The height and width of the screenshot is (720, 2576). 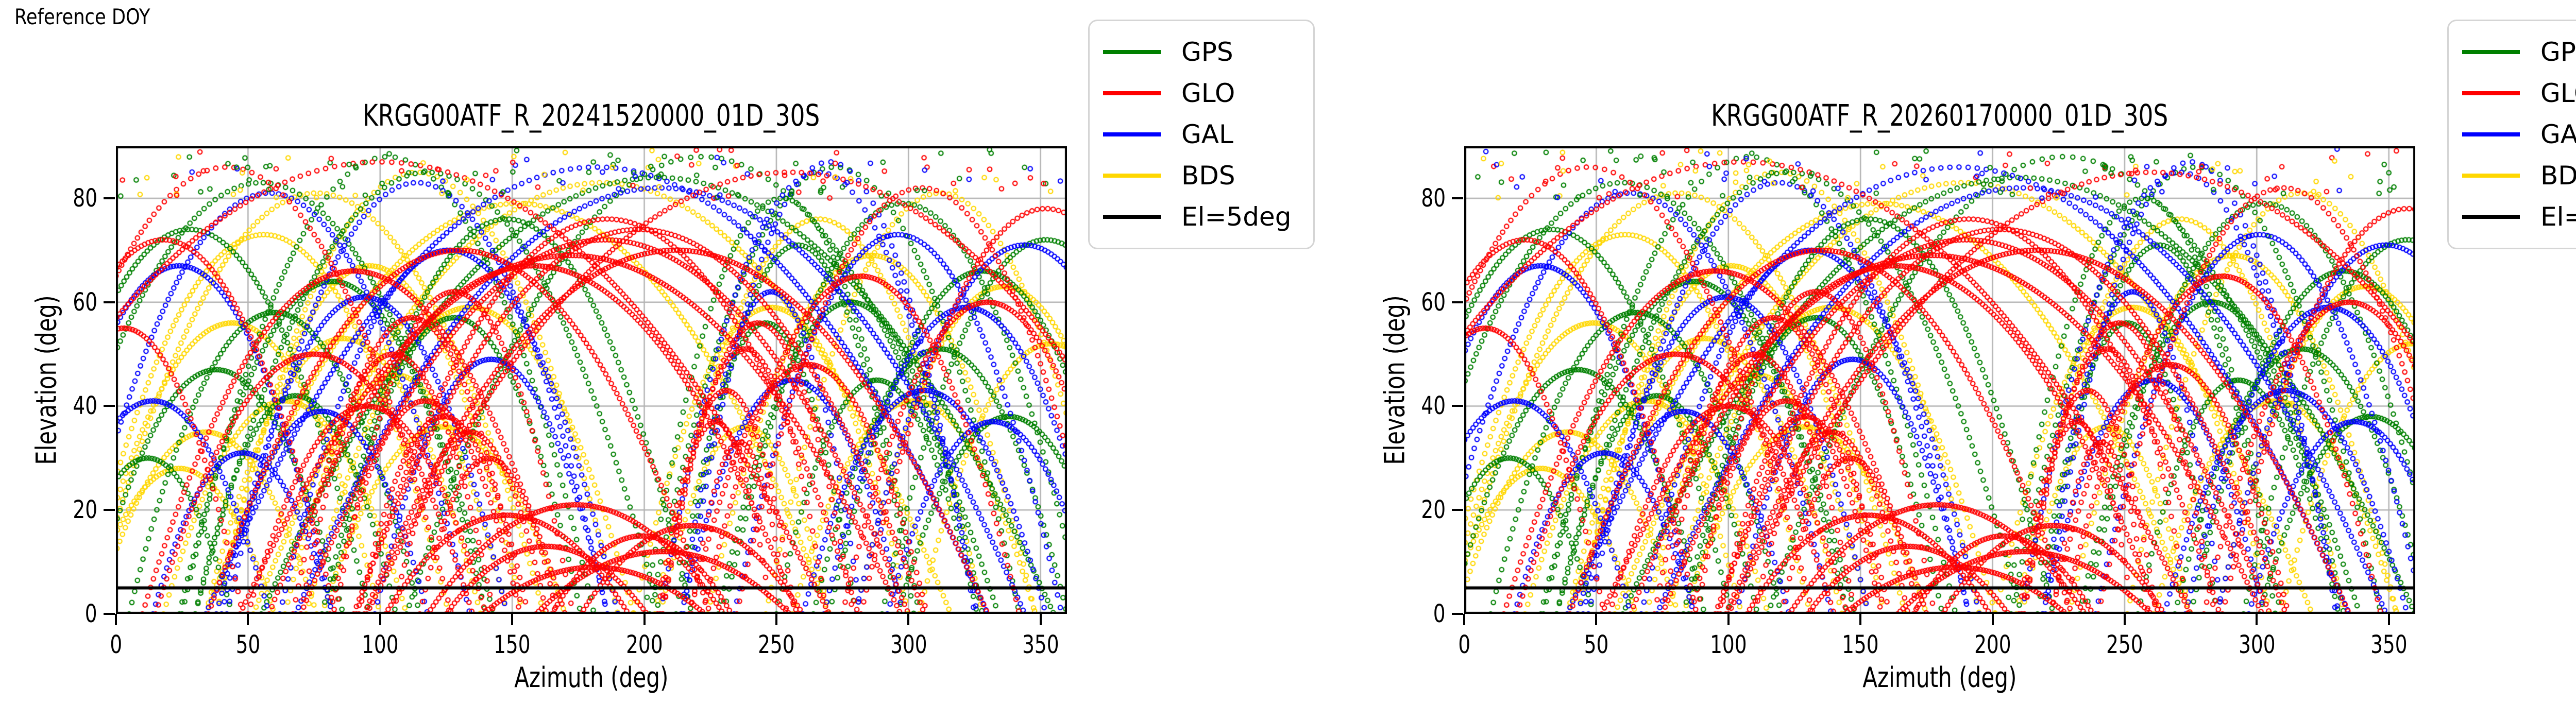 I want to click on panel1-x-axis-label: Azimuth (deg), so click(x=591, y=677).